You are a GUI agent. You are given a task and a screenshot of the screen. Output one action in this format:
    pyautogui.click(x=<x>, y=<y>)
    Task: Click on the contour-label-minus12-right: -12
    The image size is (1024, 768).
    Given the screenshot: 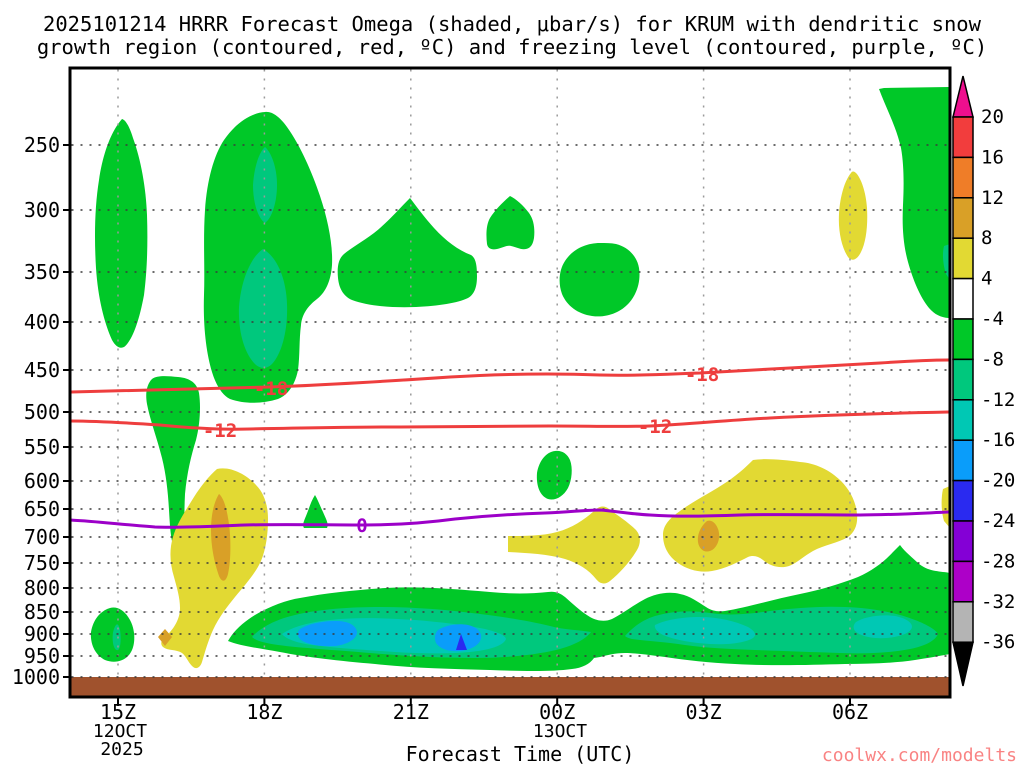 What is the action you would take?
    pyautogui.click(x=655, y=427)
    